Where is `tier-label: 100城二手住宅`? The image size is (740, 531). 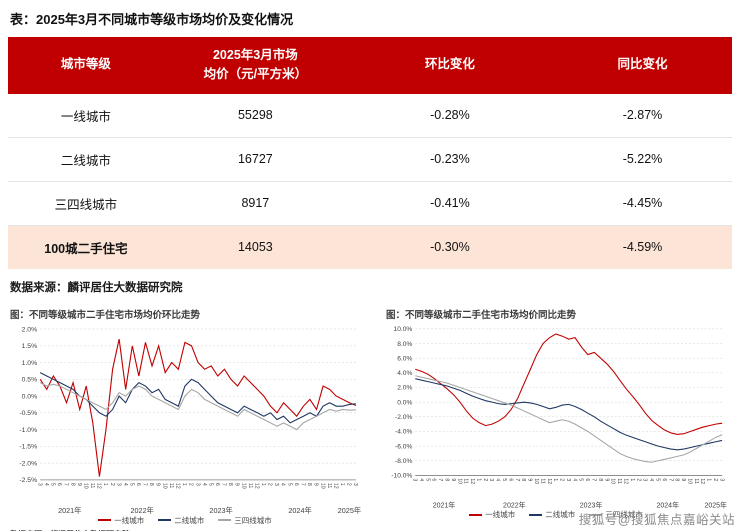
tier-label: 100城二手住宅 is located at coordinates (86, 247).